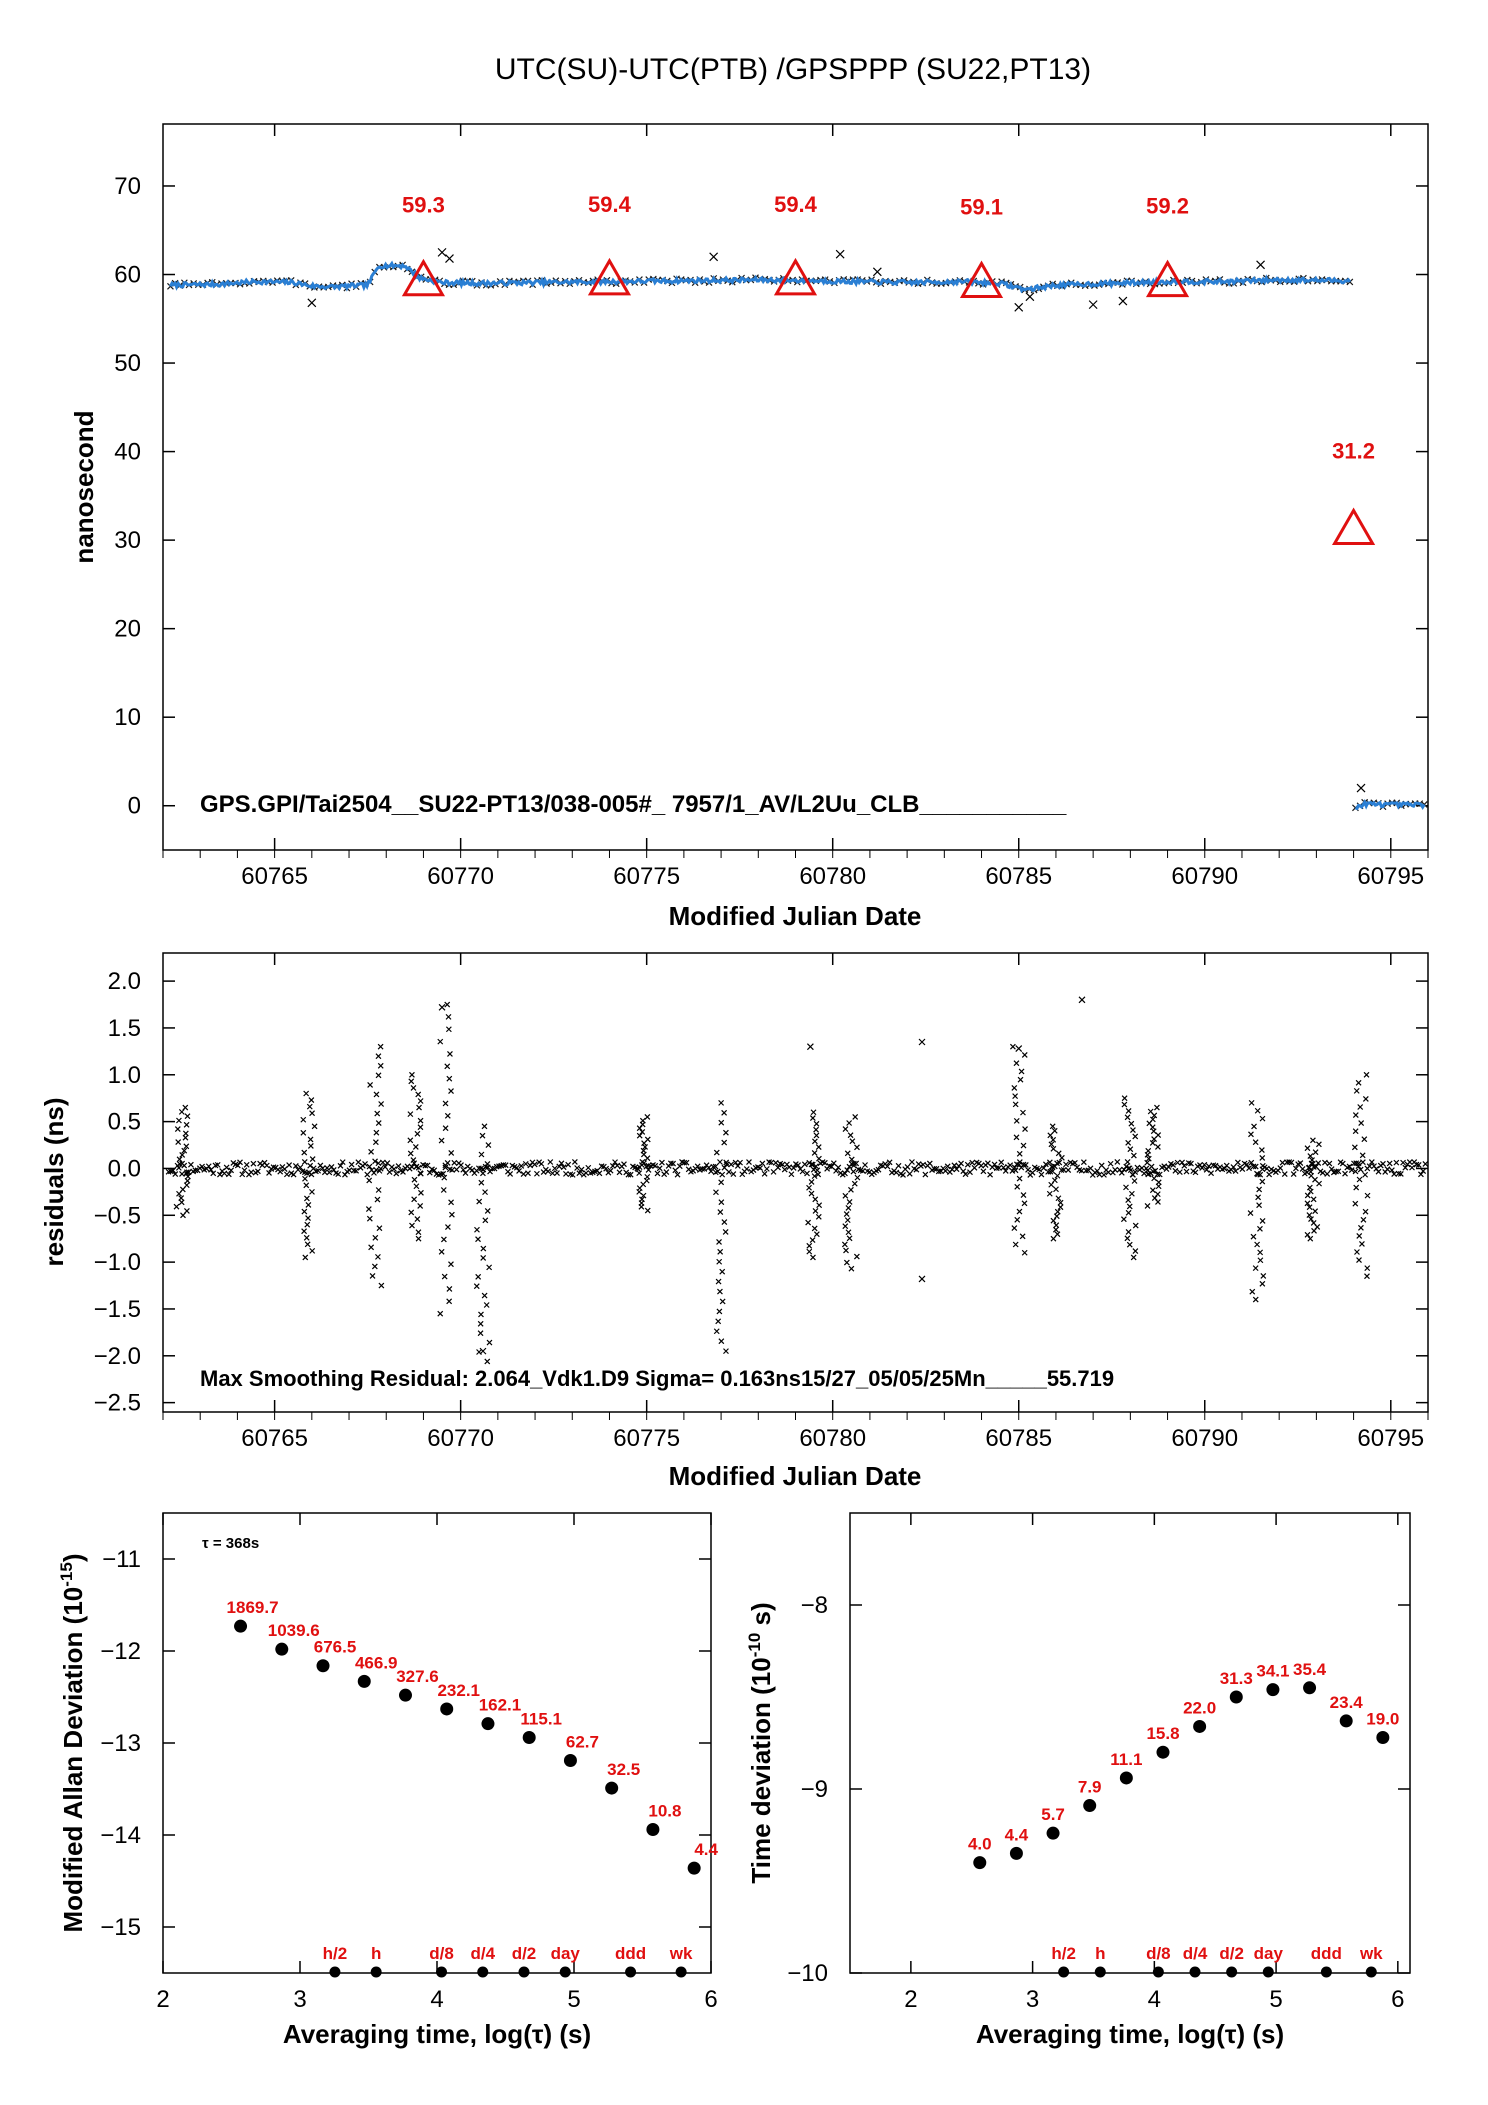  I want to click on mdev-ylabel-exponent: -15, so click(66, 1574).